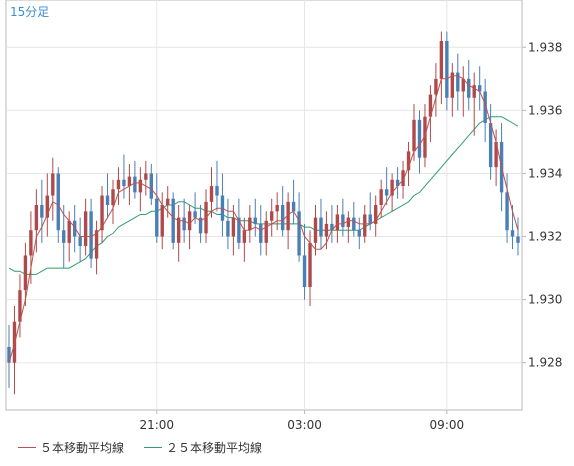 This screenshot has width=574, height=466. What do you see at coordinates (29, 12) in the screenshot?
I see `chart-title: 15分足` at bounding box center [29, 12].